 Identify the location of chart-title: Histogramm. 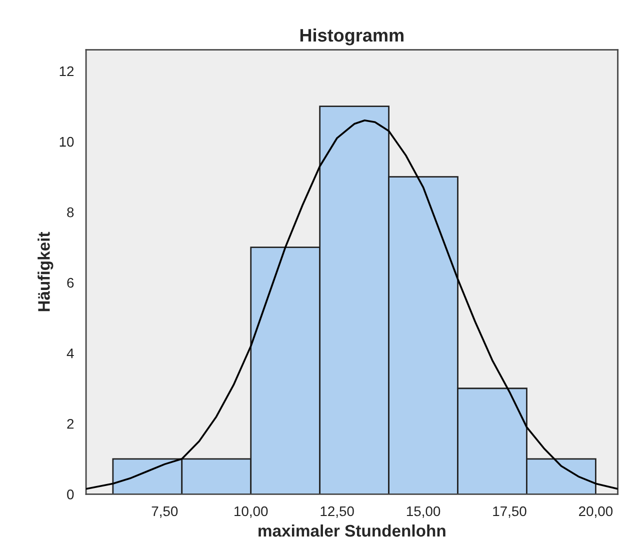
(352, 37).